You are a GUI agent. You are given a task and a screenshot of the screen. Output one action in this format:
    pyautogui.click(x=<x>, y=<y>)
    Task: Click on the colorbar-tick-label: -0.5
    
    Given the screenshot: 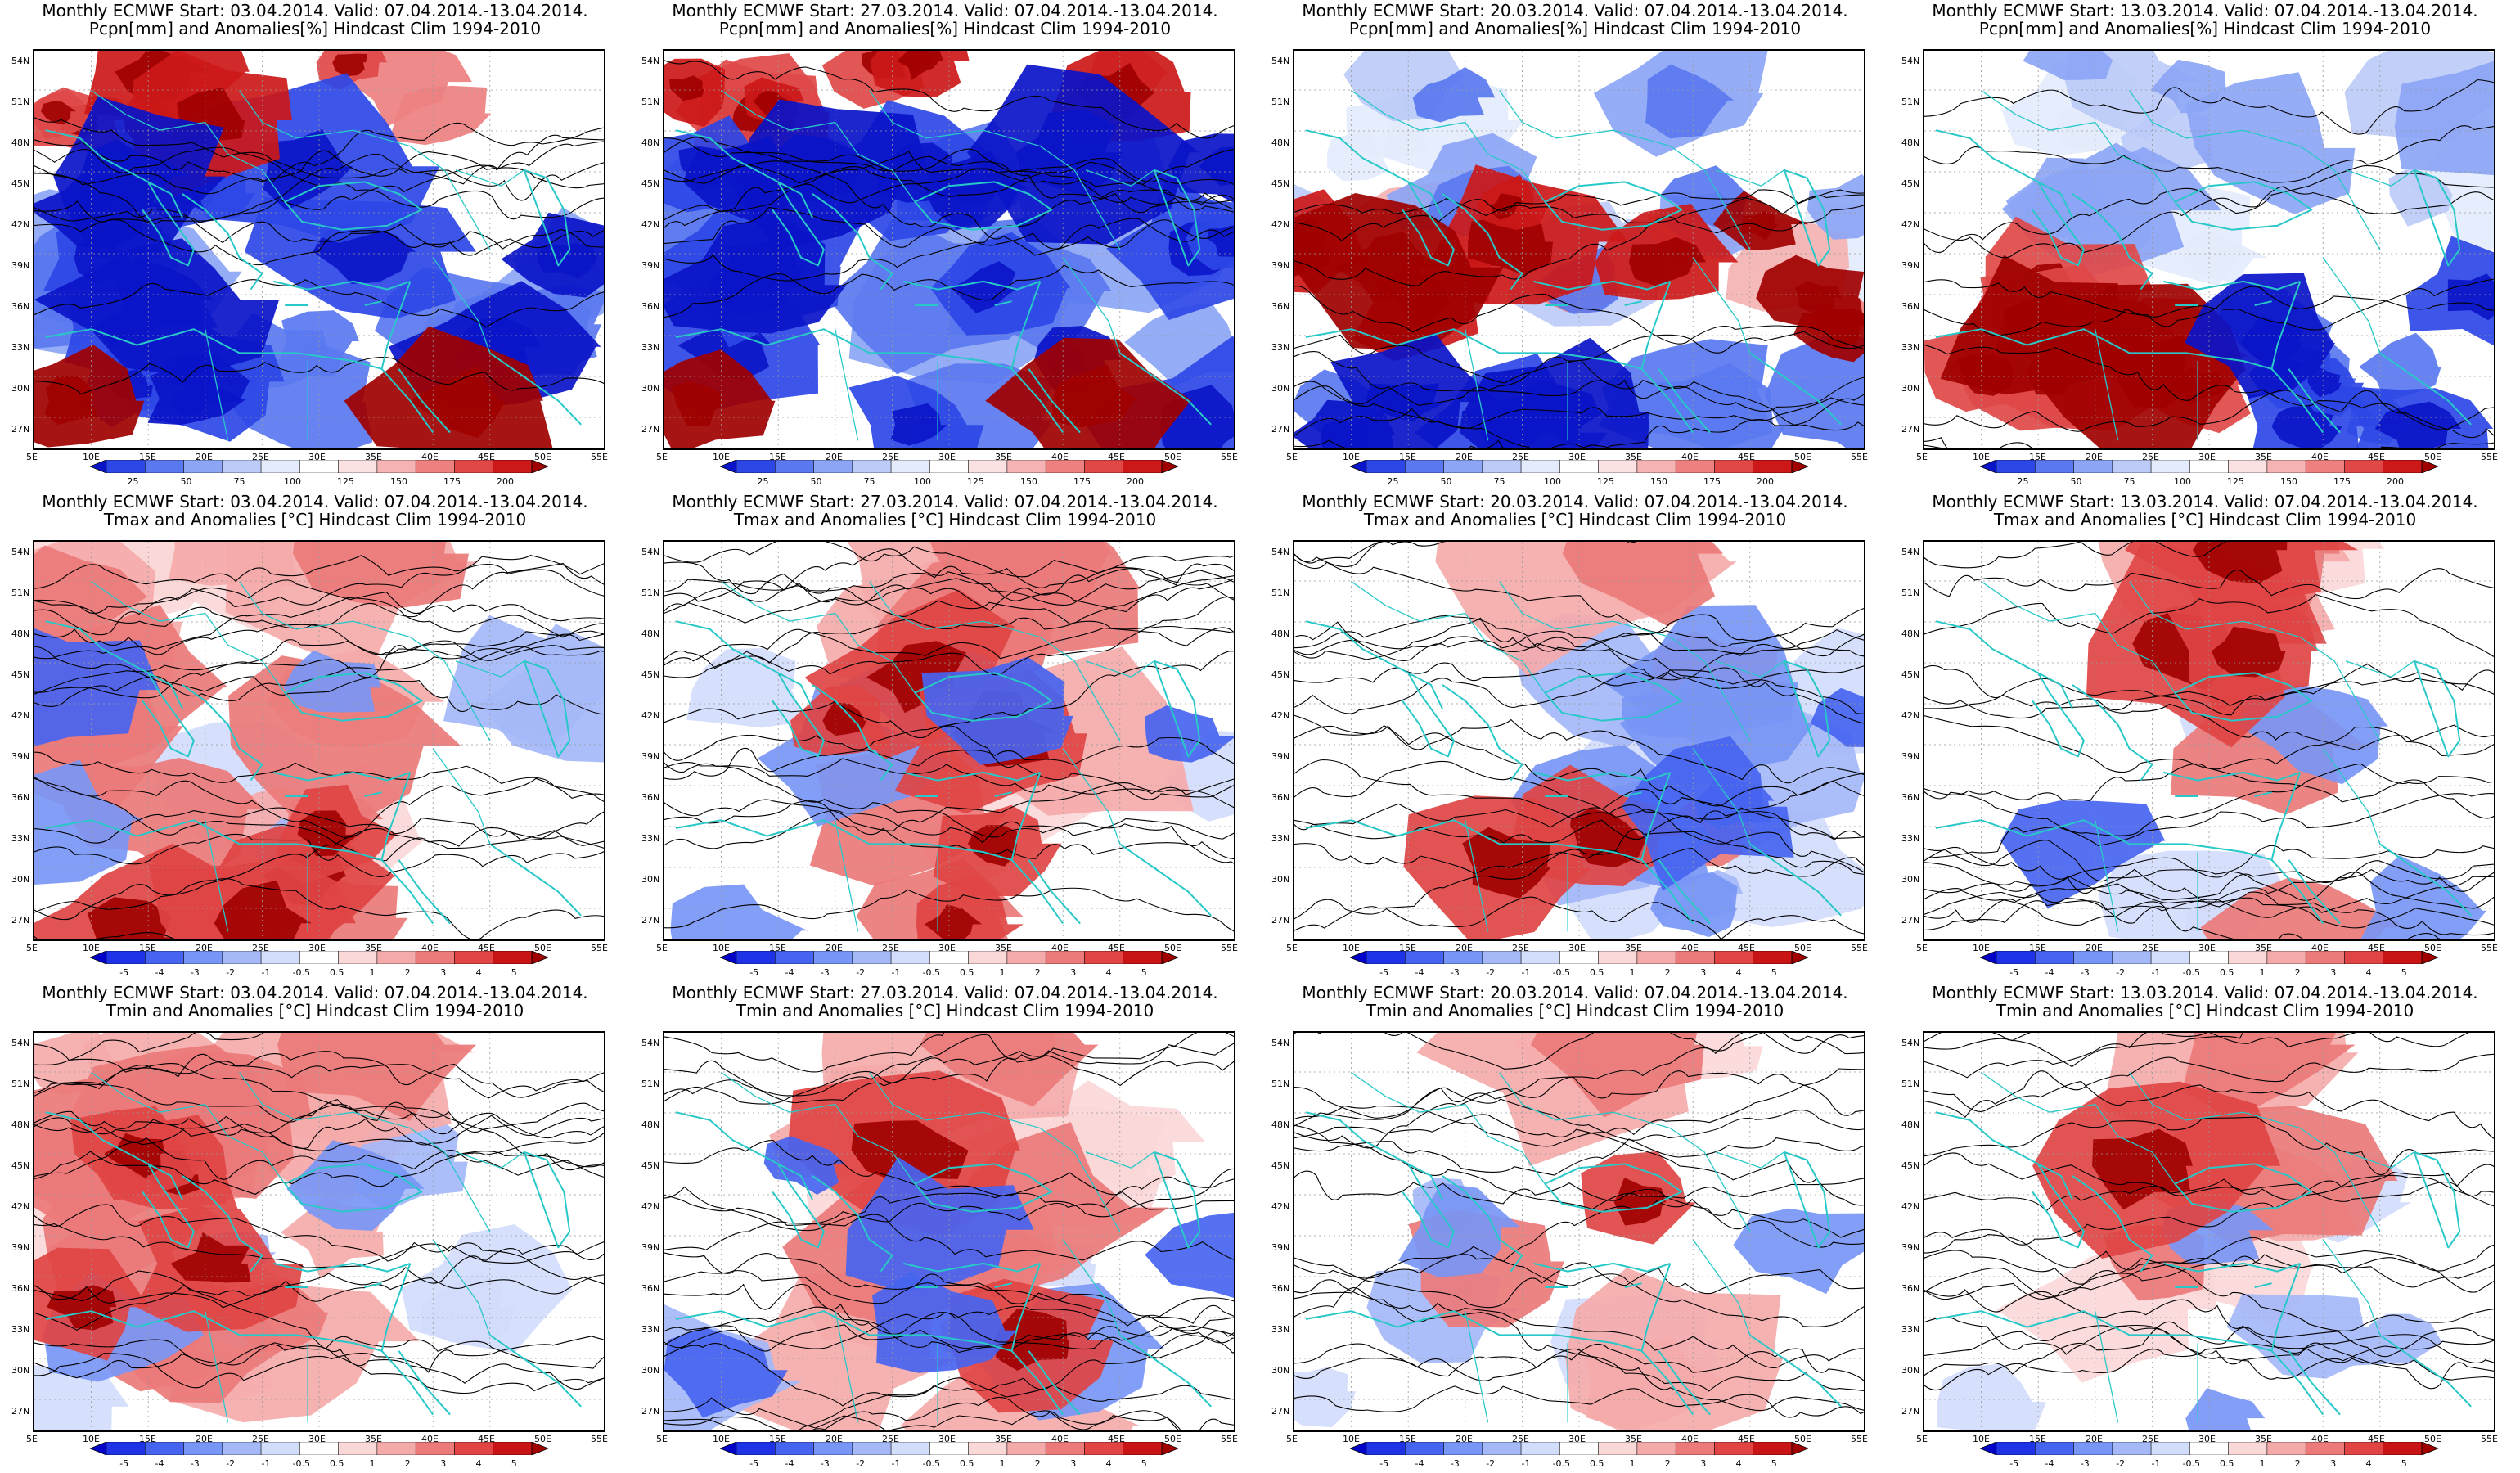 What is the action you would take?
    pyautogui.click(x=302, y=973)
    